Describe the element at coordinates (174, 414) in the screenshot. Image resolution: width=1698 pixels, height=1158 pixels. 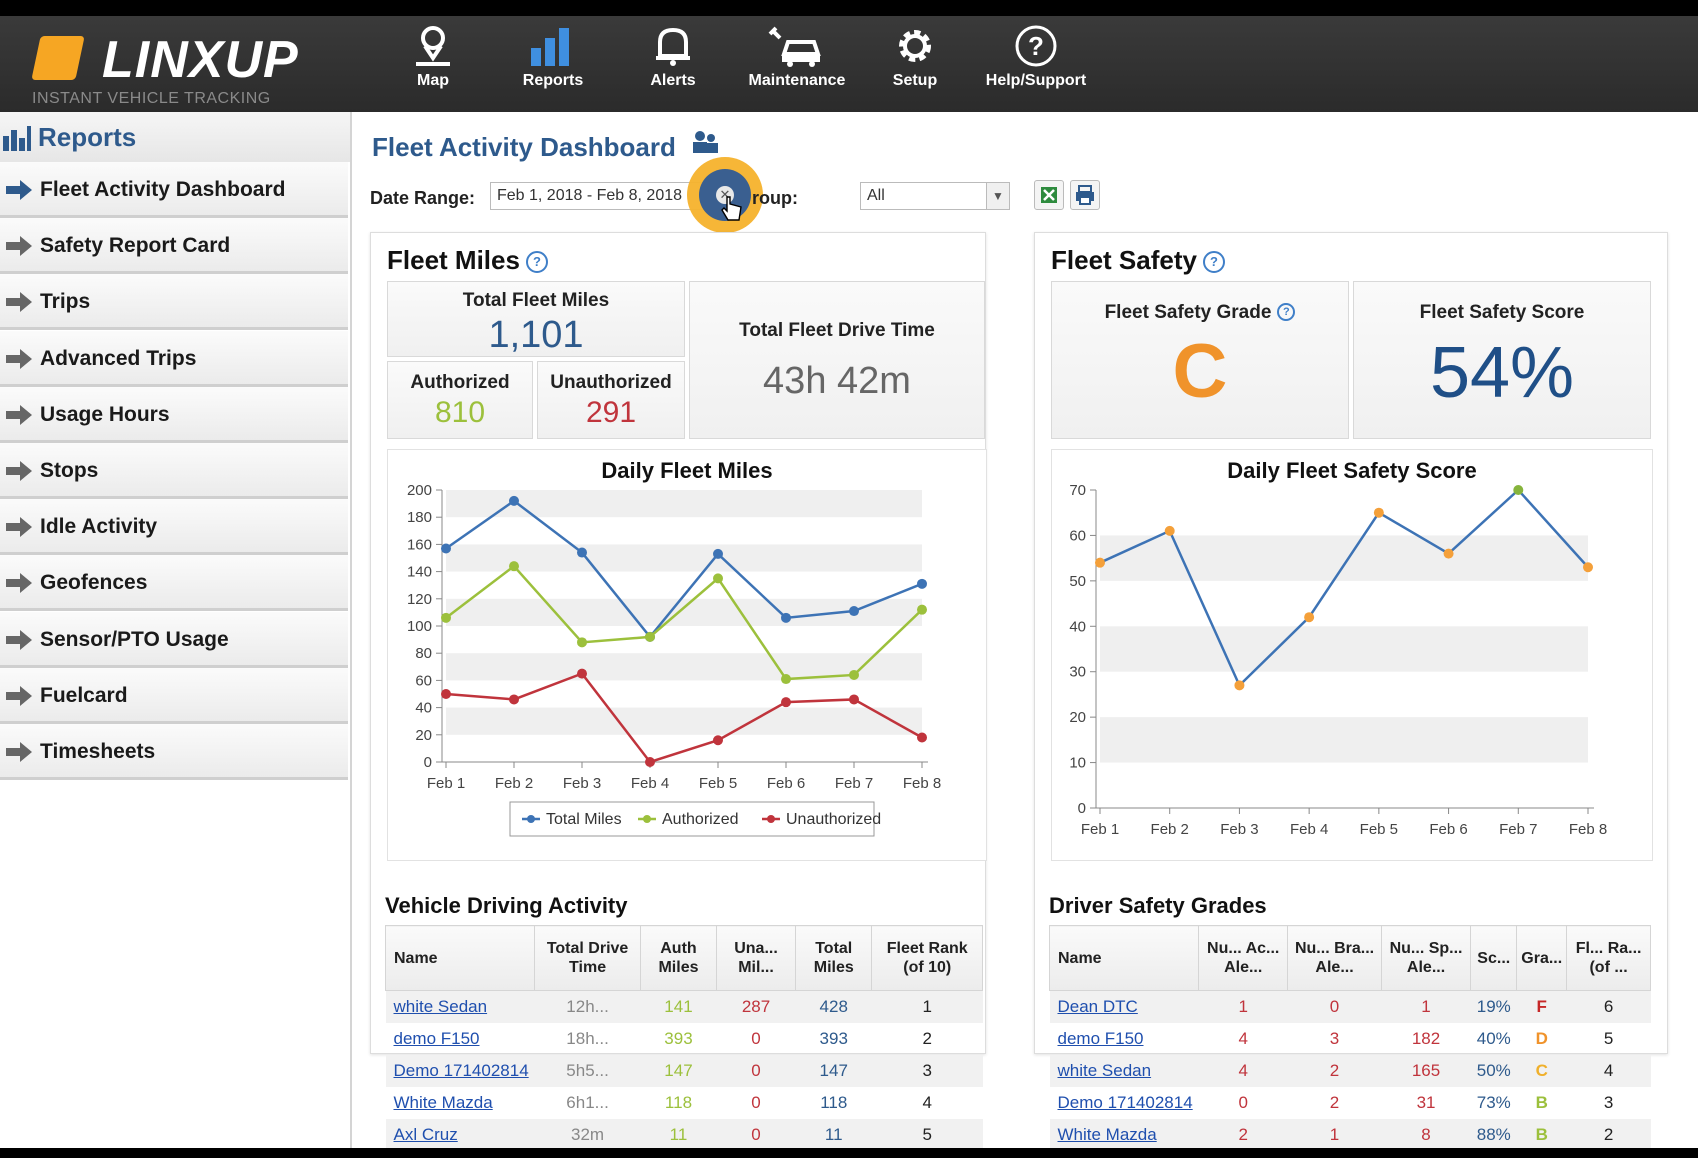
I see `sidebar-item-usage-hours: Usage Hours` at that location.